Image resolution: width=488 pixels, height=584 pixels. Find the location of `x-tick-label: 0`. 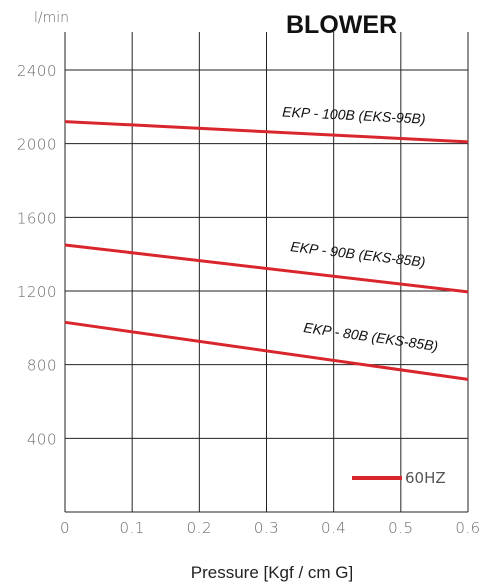

x-tick-label: 0 is located at coordinates (65, 528).